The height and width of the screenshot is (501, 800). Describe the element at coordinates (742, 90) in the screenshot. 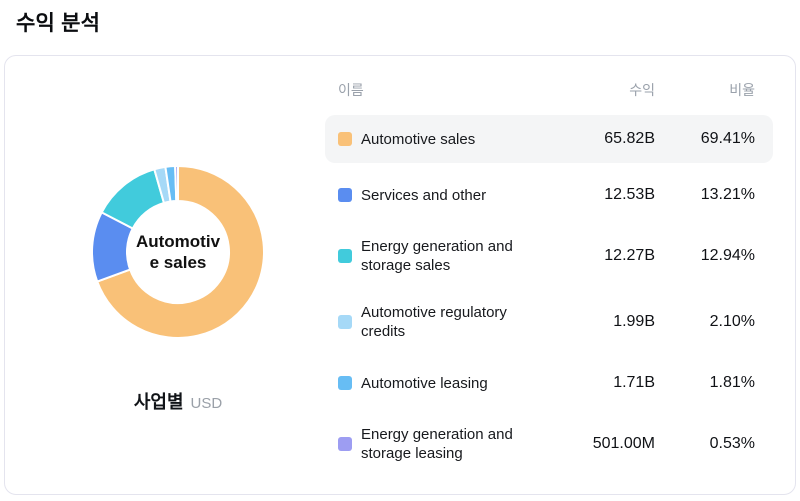

I see `table-header-ratio: 비율` at that location.